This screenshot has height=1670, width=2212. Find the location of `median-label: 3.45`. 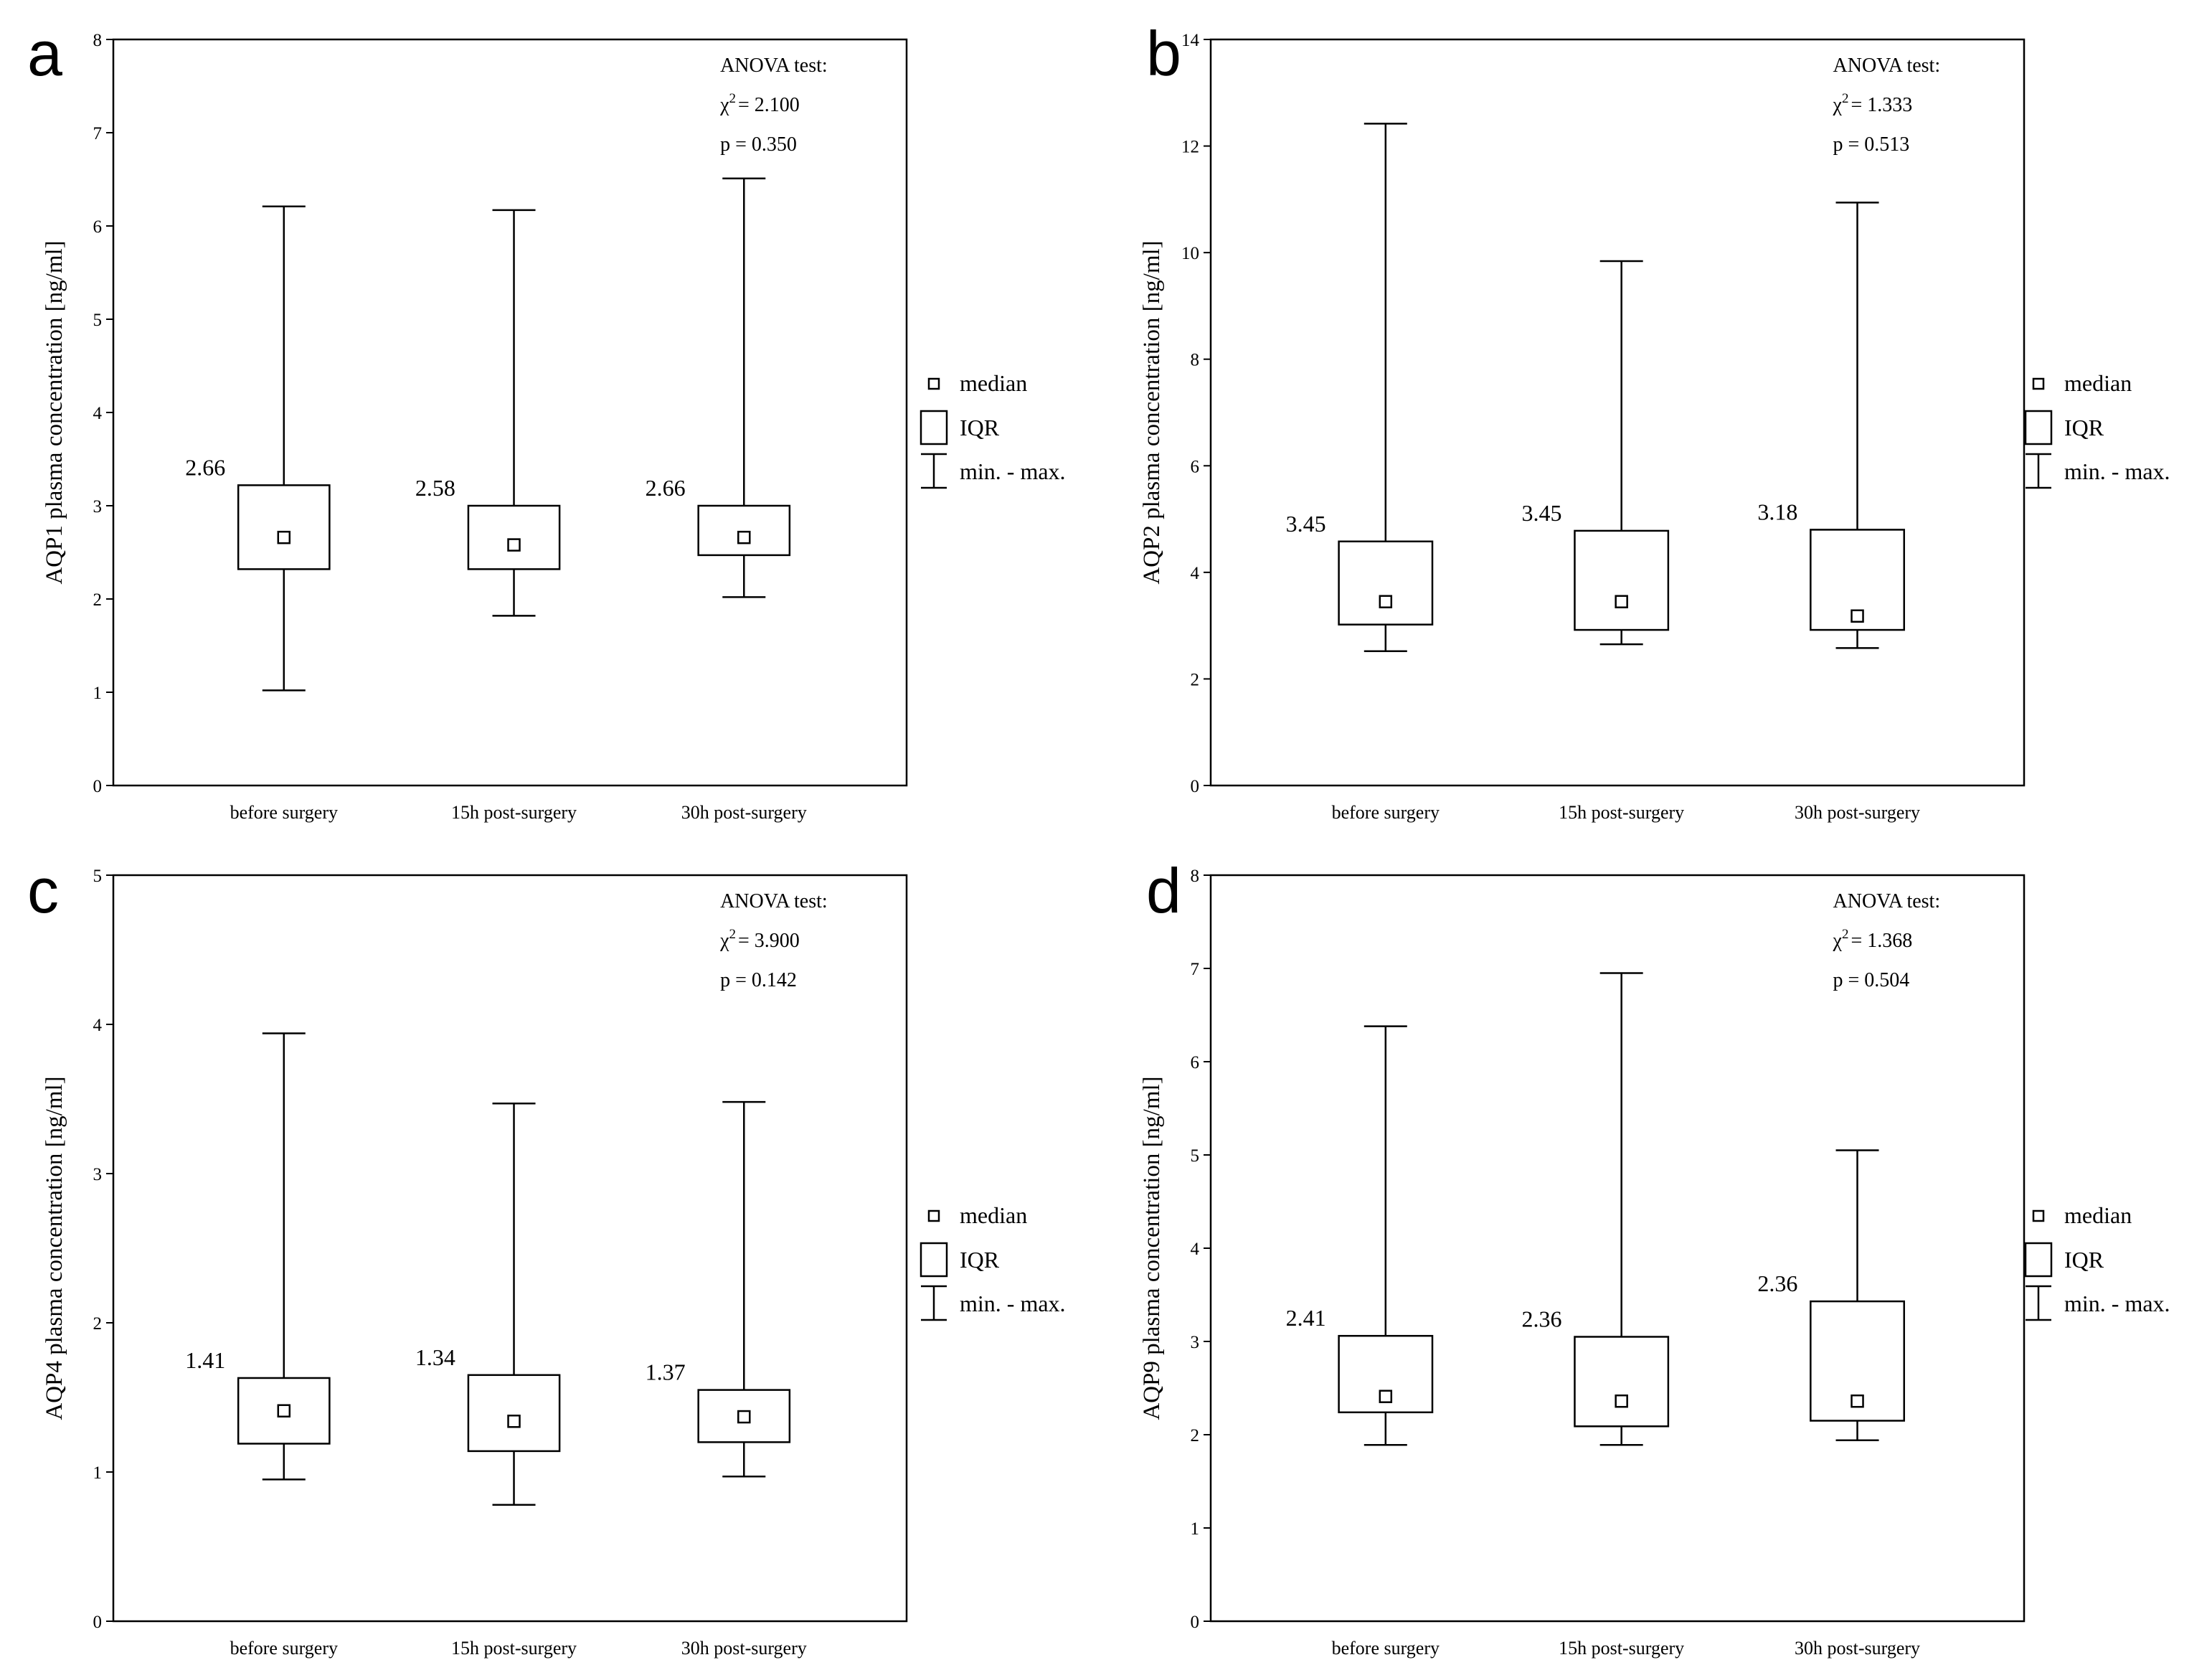

median-label: 3.45 is located at coordinates (1541, 513).